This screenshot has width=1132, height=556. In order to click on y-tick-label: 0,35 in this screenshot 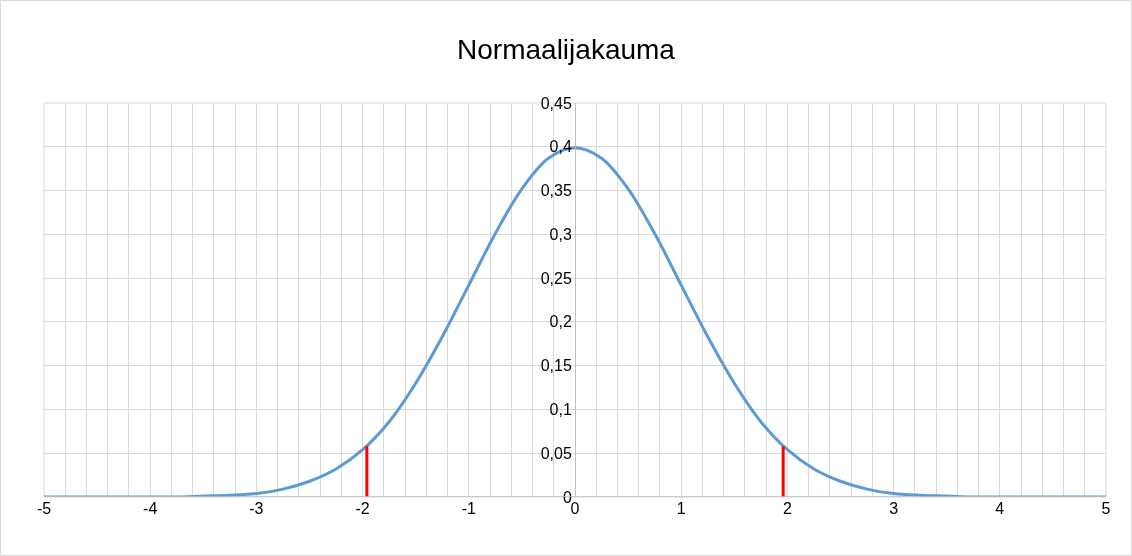, I will do `click(556, 191)`.